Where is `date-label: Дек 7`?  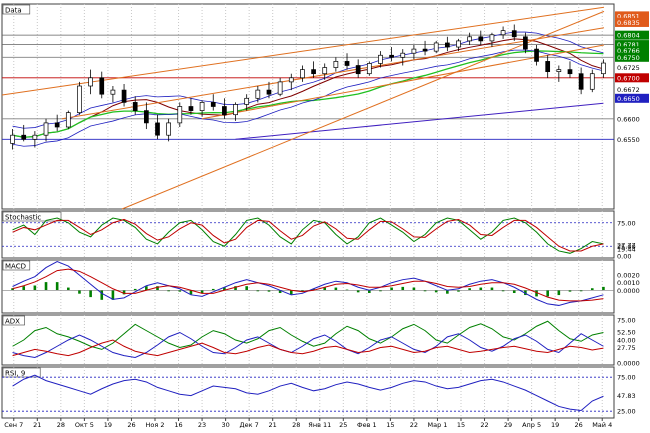
date-label: Дек 7 is located at coordinates (249, 425).